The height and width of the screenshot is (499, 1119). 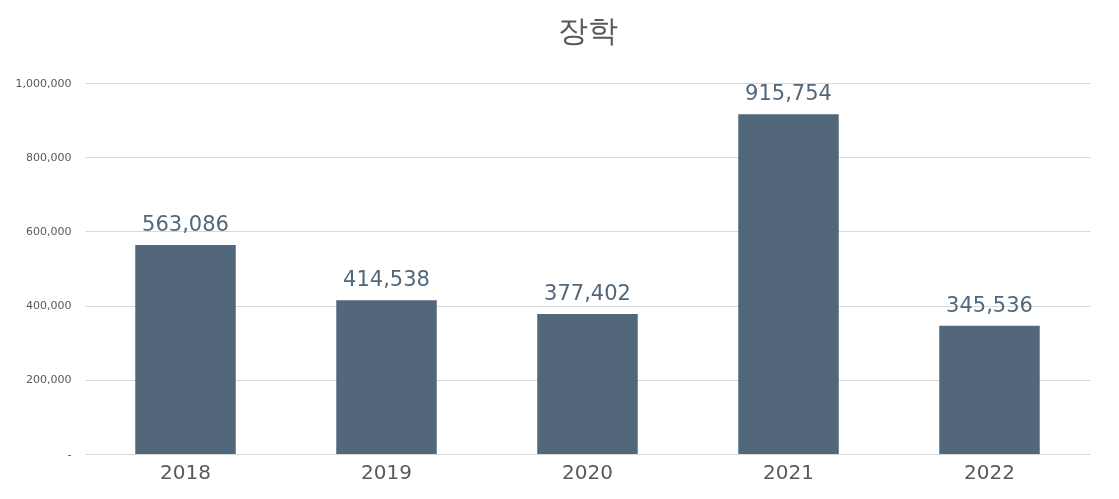 I want to click on data-label: 414,538, so click(x=386, y=279).